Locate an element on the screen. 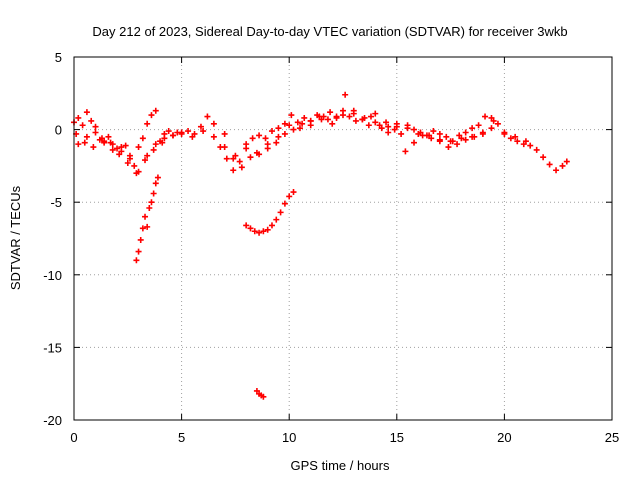 The image size is (640, 480). y-tick-label: -5 is located at coordinates (56, 202).